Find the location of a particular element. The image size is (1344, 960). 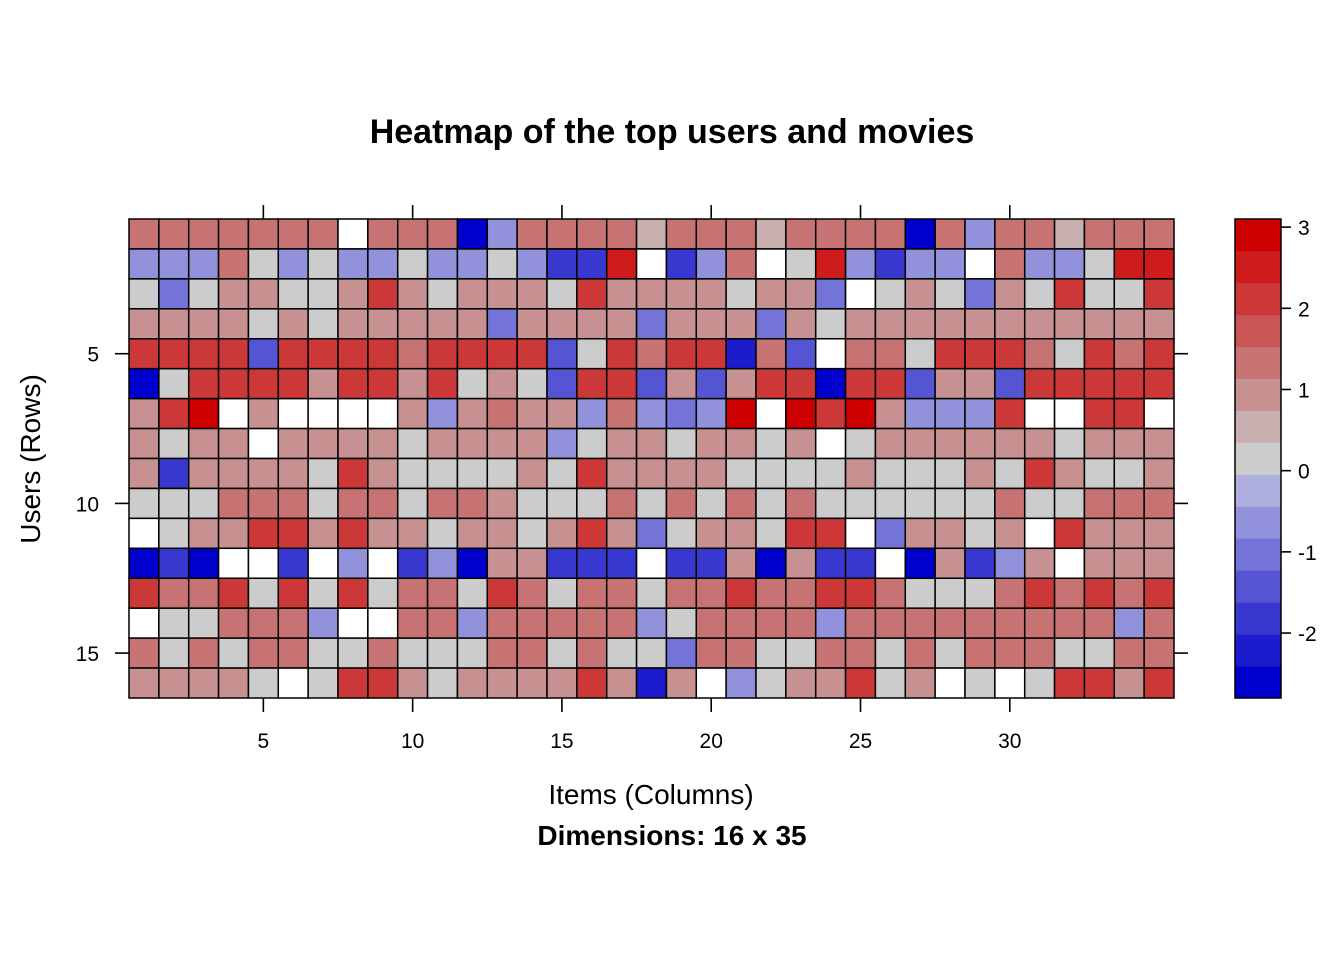

y-tick-label: 5 is located at coordinates (93, 355).